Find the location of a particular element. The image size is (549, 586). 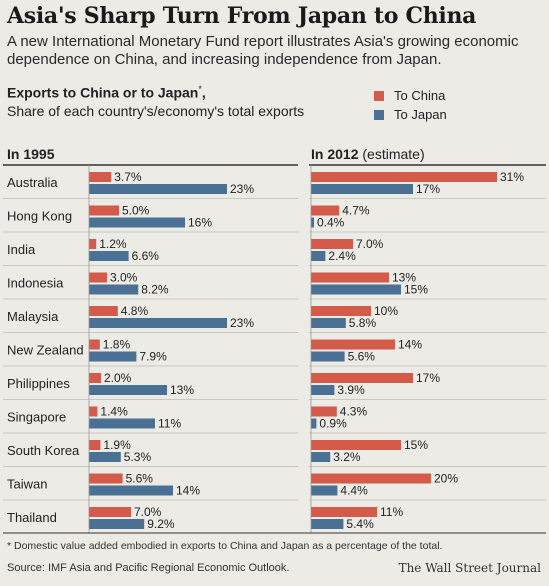

legend-label-japan: To Japan is located at coordinates (420, 114).